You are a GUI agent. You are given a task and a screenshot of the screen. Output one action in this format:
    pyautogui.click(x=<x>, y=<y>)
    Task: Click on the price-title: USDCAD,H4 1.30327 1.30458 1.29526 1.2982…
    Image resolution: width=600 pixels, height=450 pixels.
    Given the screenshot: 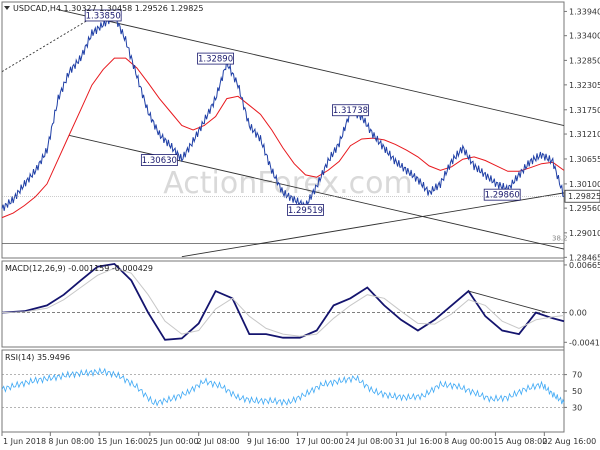 What is the action you would take?
    pyautogui.click(x=108, y=8)
    